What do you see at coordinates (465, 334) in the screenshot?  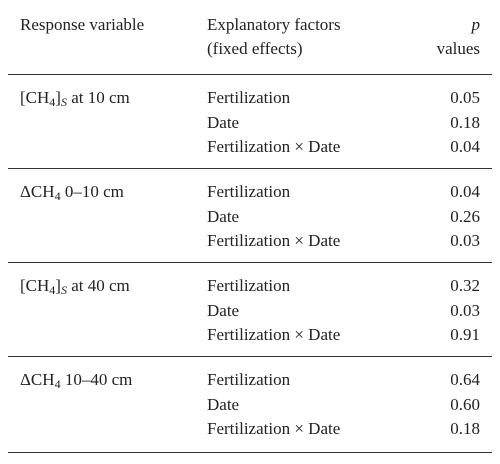 I see `p-value: 0.91` at bounding box center [465, 334].